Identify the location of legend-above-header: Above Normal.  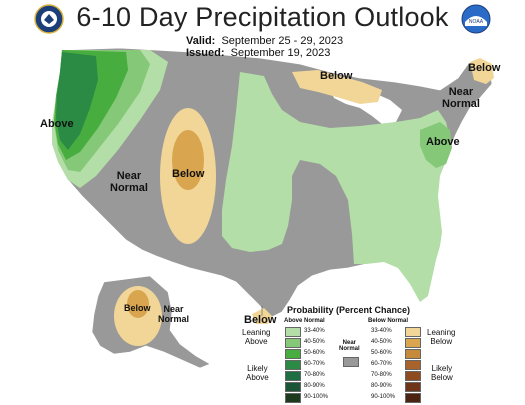
(304, 321).